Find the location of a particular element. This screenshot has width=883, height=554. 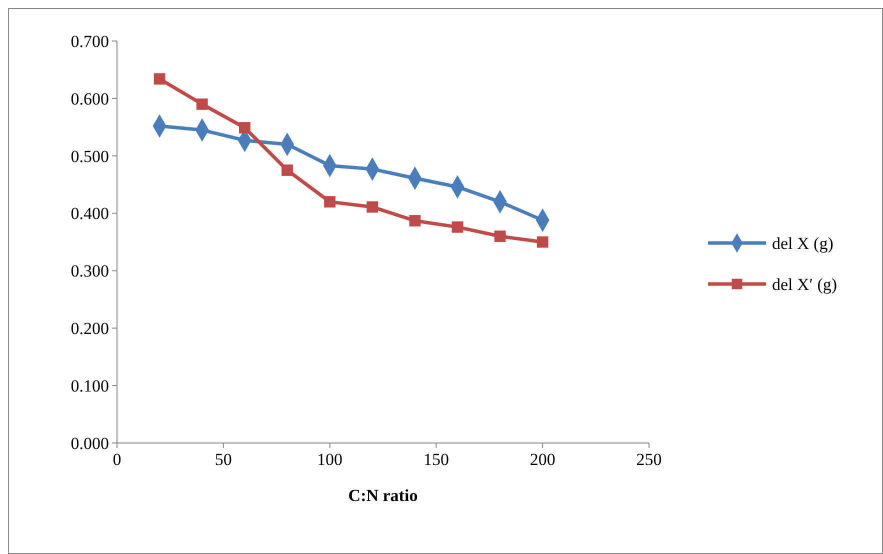

x-axis-title: C:N ratio is located at coordinates (383, 495).